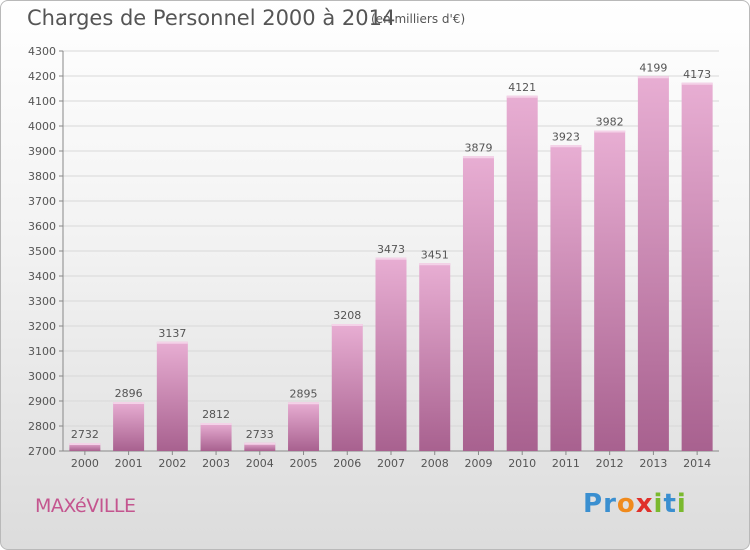 This screenshot has height=550, width=750. What do you see at coordinates (435, 463) in the screenshot?
I see `x-tick-label: 2008` at bounding box center [435, 463].